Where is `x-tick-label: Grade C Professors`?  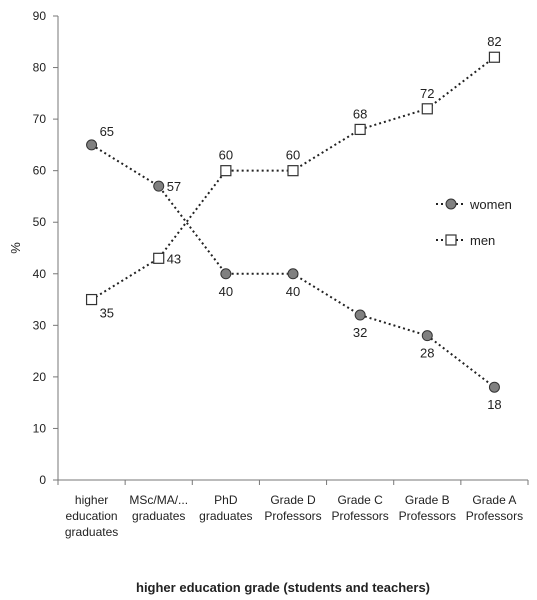
x-tick-label: Grade C Professors is located at coordinates (359, 508).